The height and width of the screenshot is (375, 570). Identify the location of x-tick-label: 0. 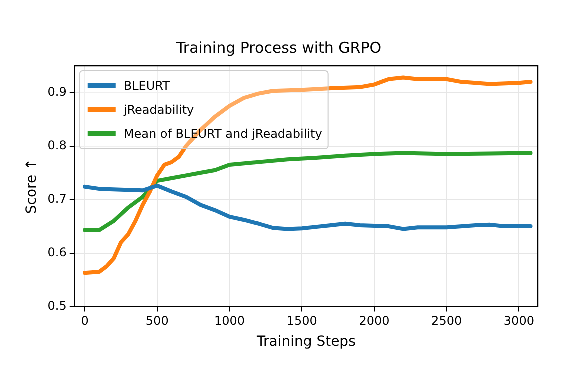
(85, 321).